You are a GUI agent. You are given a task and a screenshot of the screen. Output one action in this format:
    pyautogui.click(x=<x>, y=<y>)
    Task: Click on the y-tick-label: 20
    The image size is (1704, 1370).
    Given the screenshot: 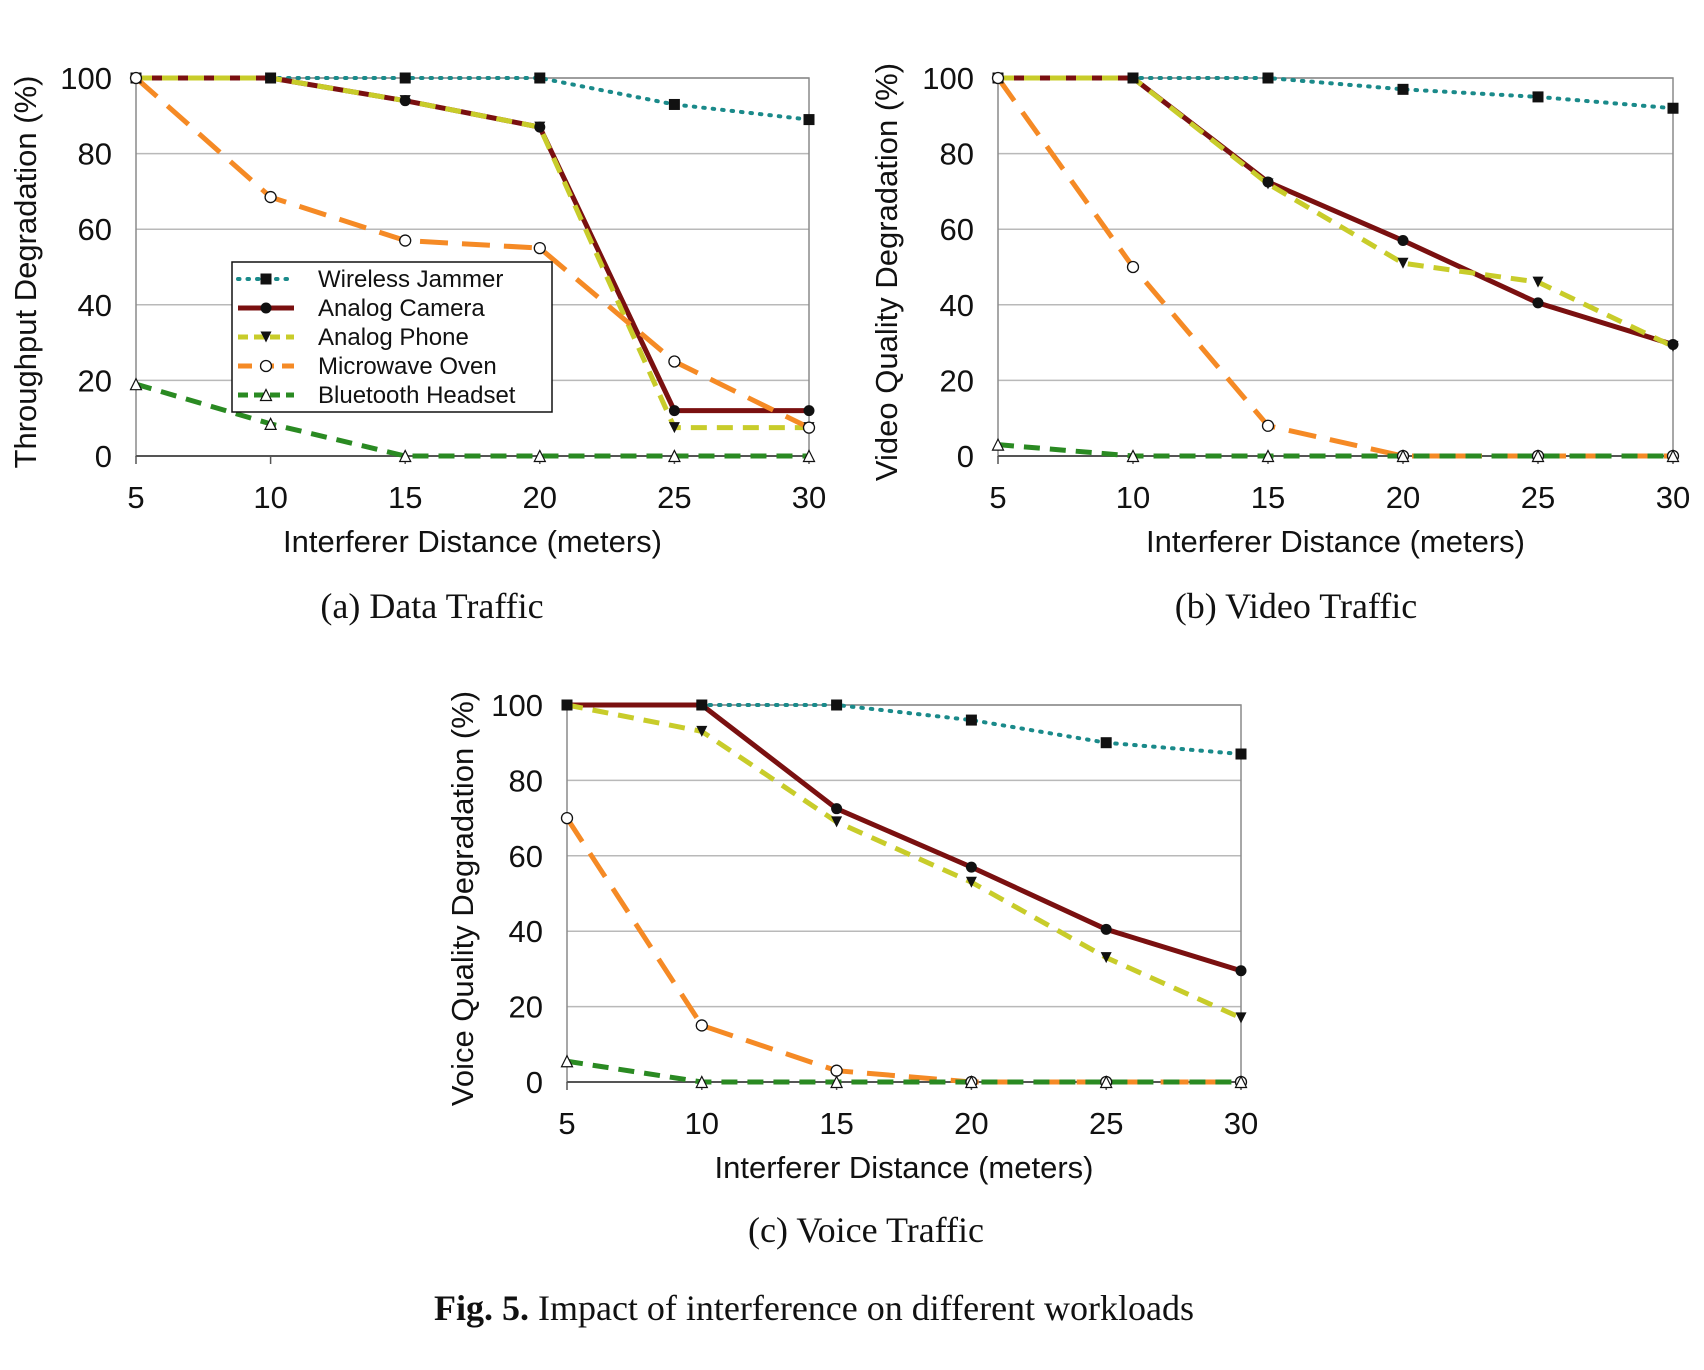 What is the action you would take?
    pyautogui.click(x=526, y=1007)
    